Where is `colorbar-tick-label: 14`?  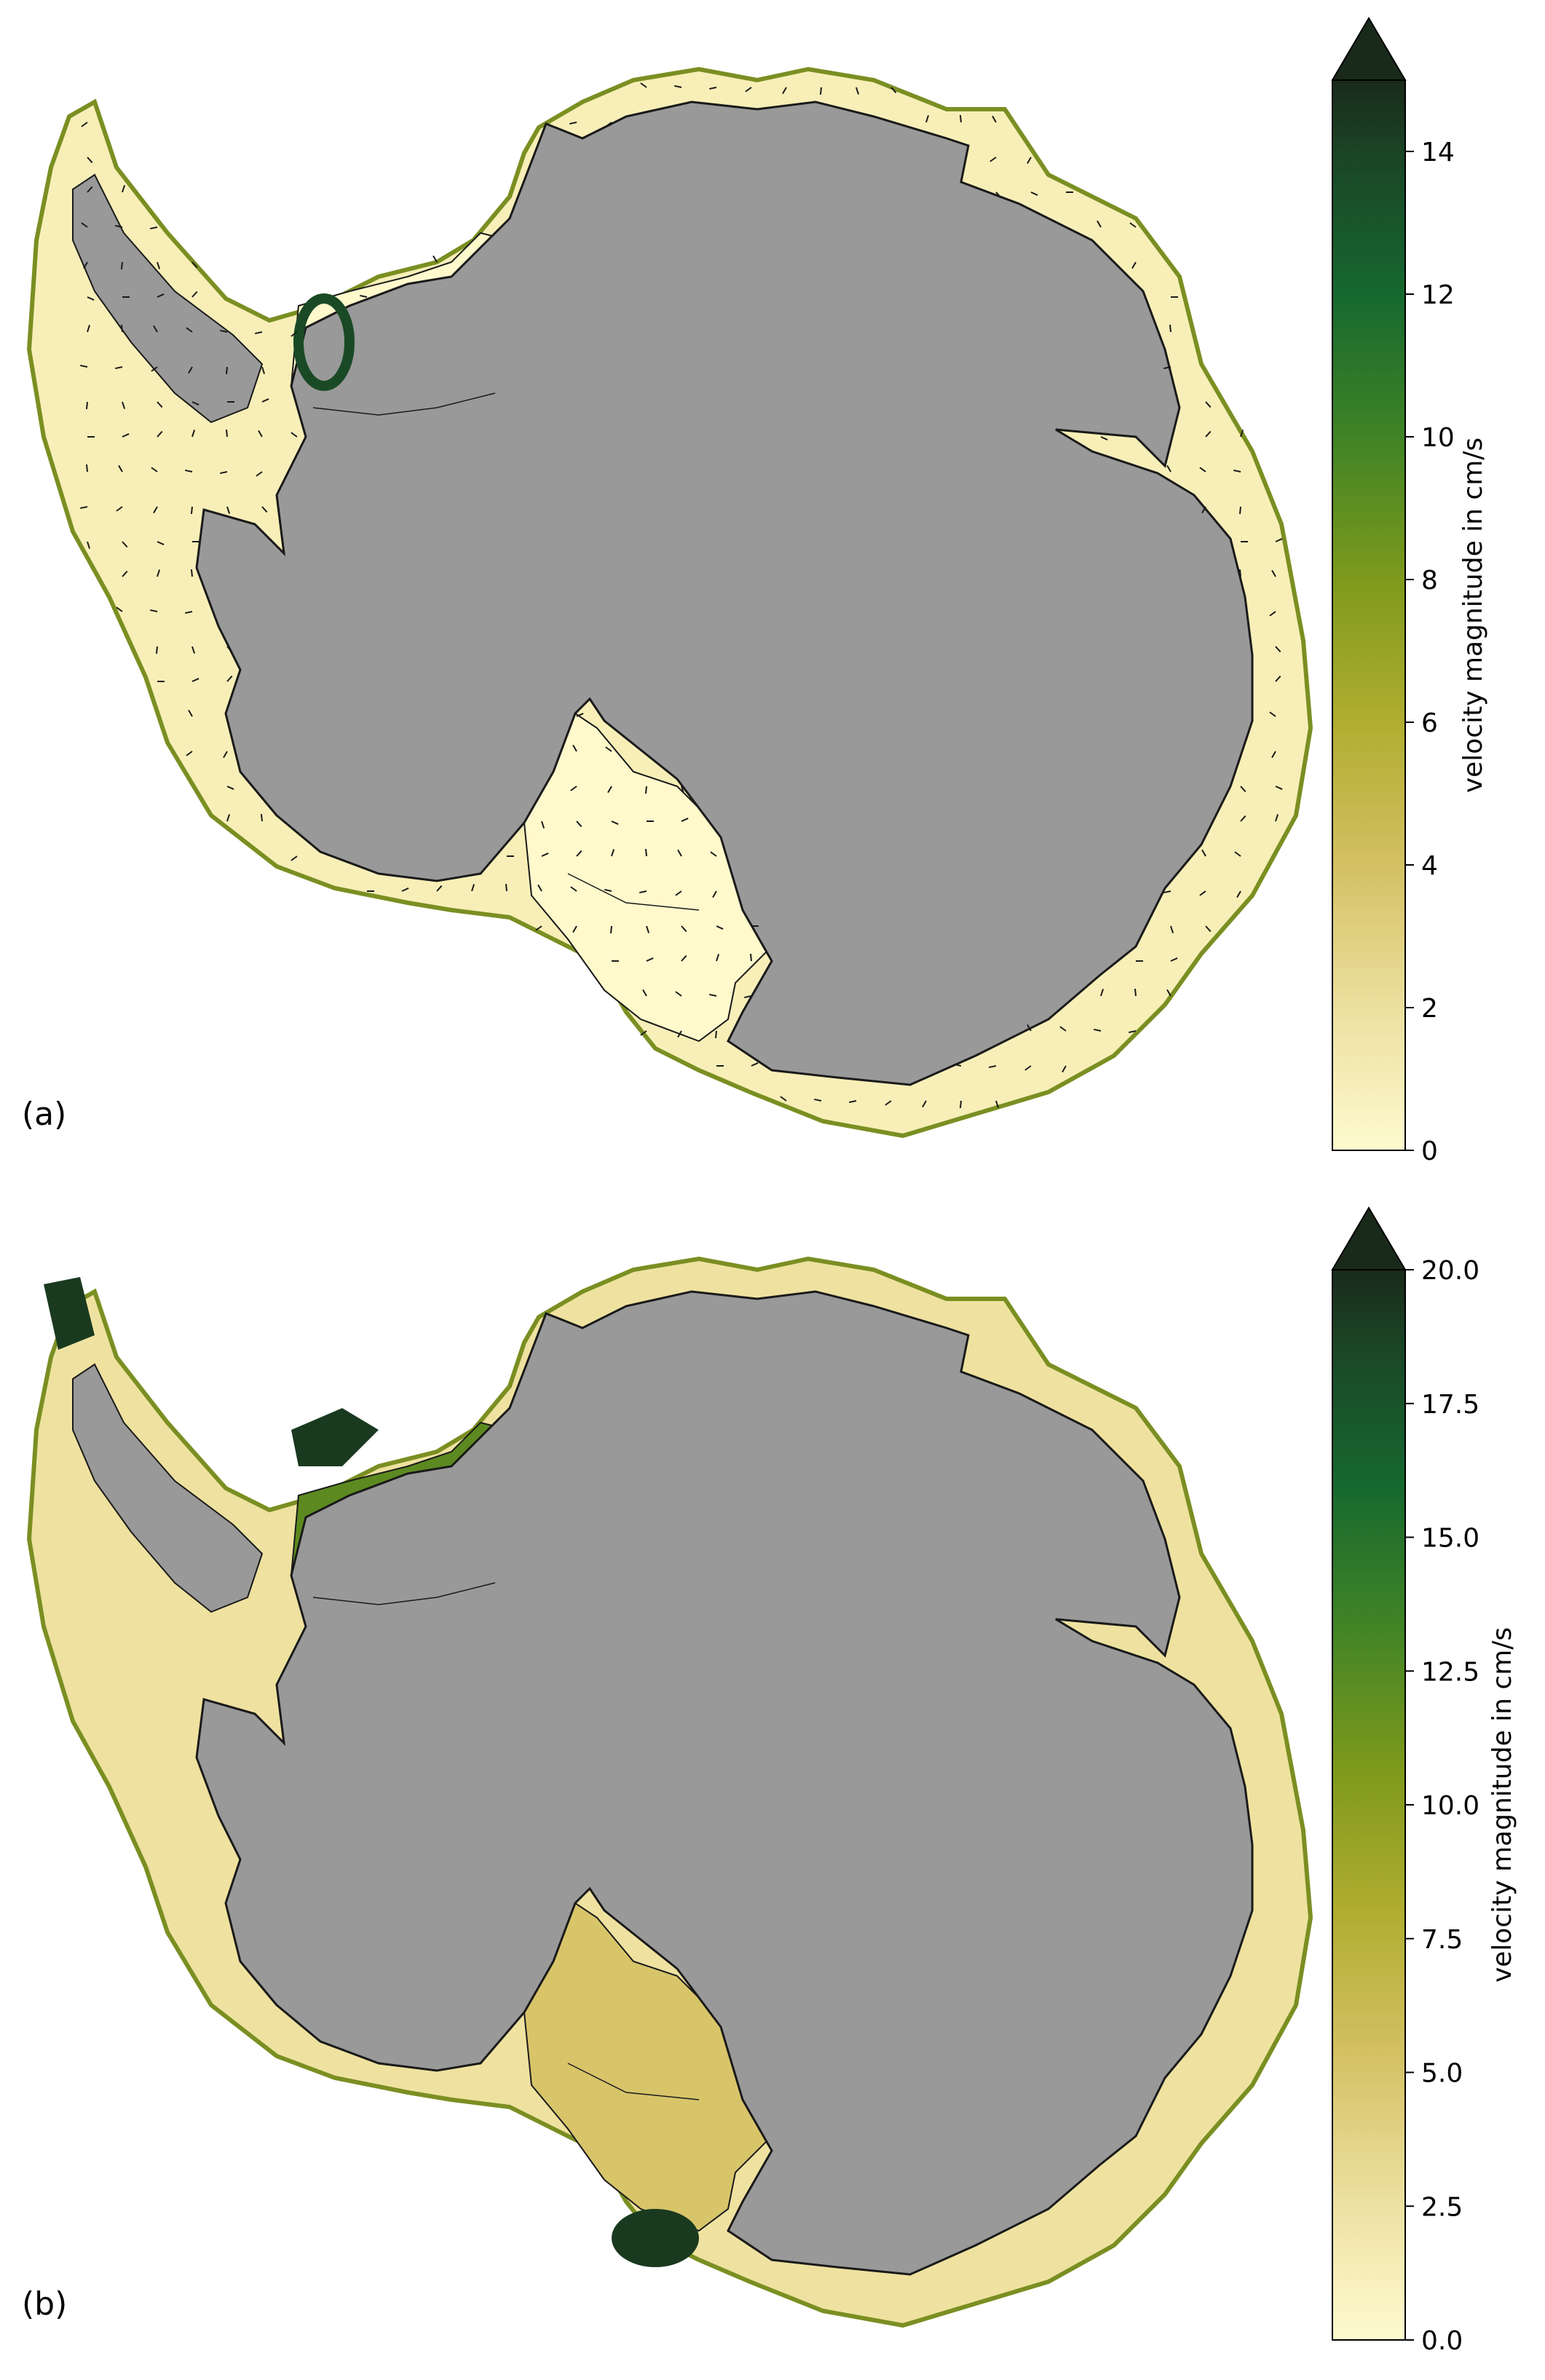 colorbar-tick-label: 14 is located at coordinates (1438, 152).